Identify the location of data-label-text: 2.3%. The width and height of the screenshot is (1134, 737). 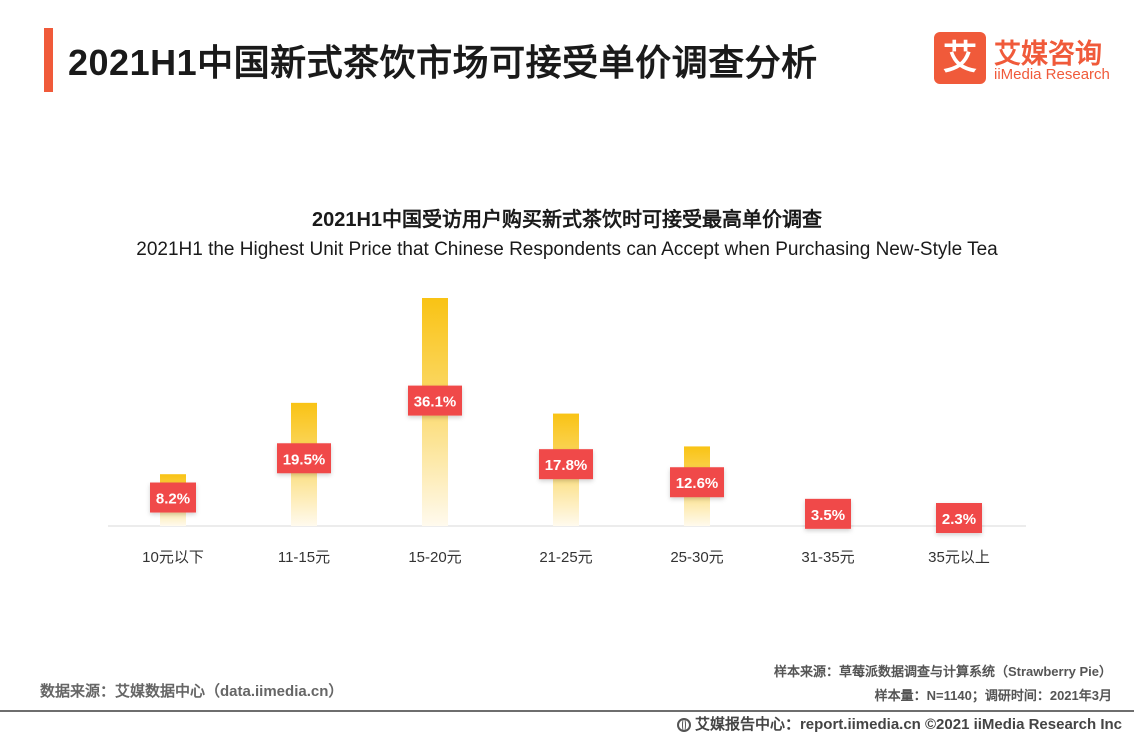
(959, 519).